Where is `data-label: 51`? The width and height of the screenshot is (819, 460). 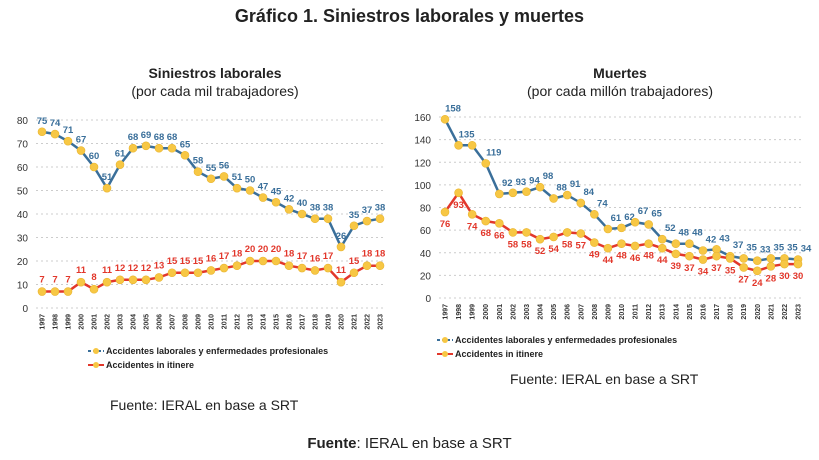 data-label: 51 is located at coordinates (237, 177).